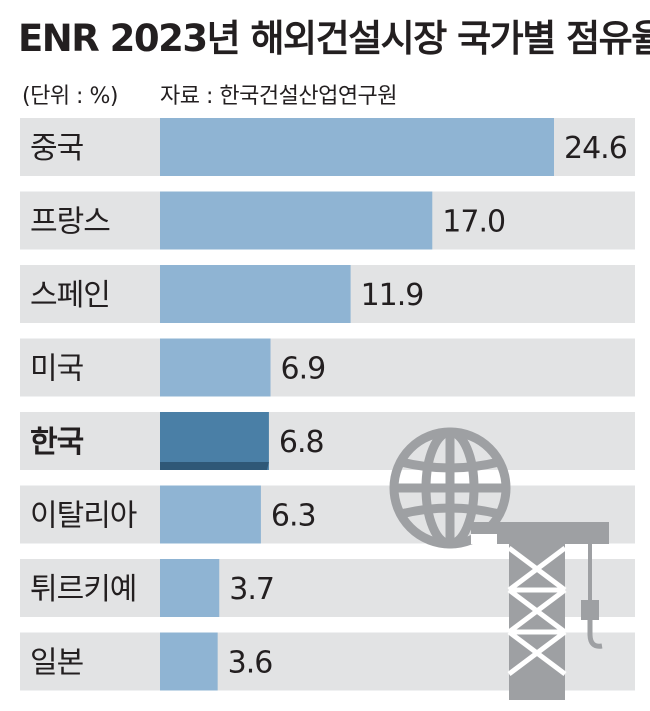  I want to click on category-label: 한국, so click(57, 442).